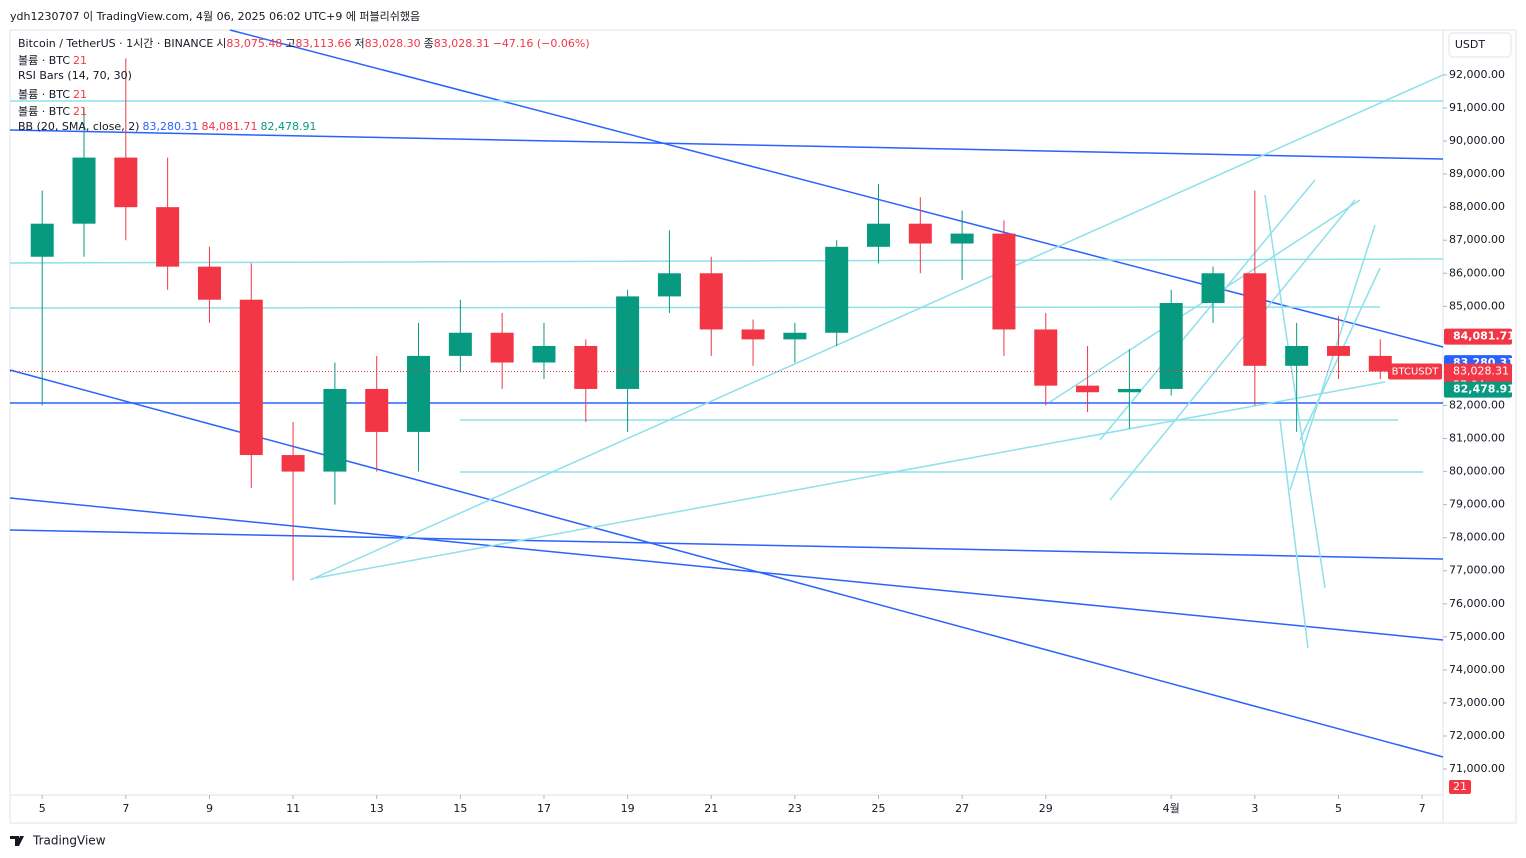 The height and width of the screenshot is (858, 1526). Describe the element at coordinates (1477, 404) in the screenshot. I see `y-tick-label: 82,000.00` at that location.